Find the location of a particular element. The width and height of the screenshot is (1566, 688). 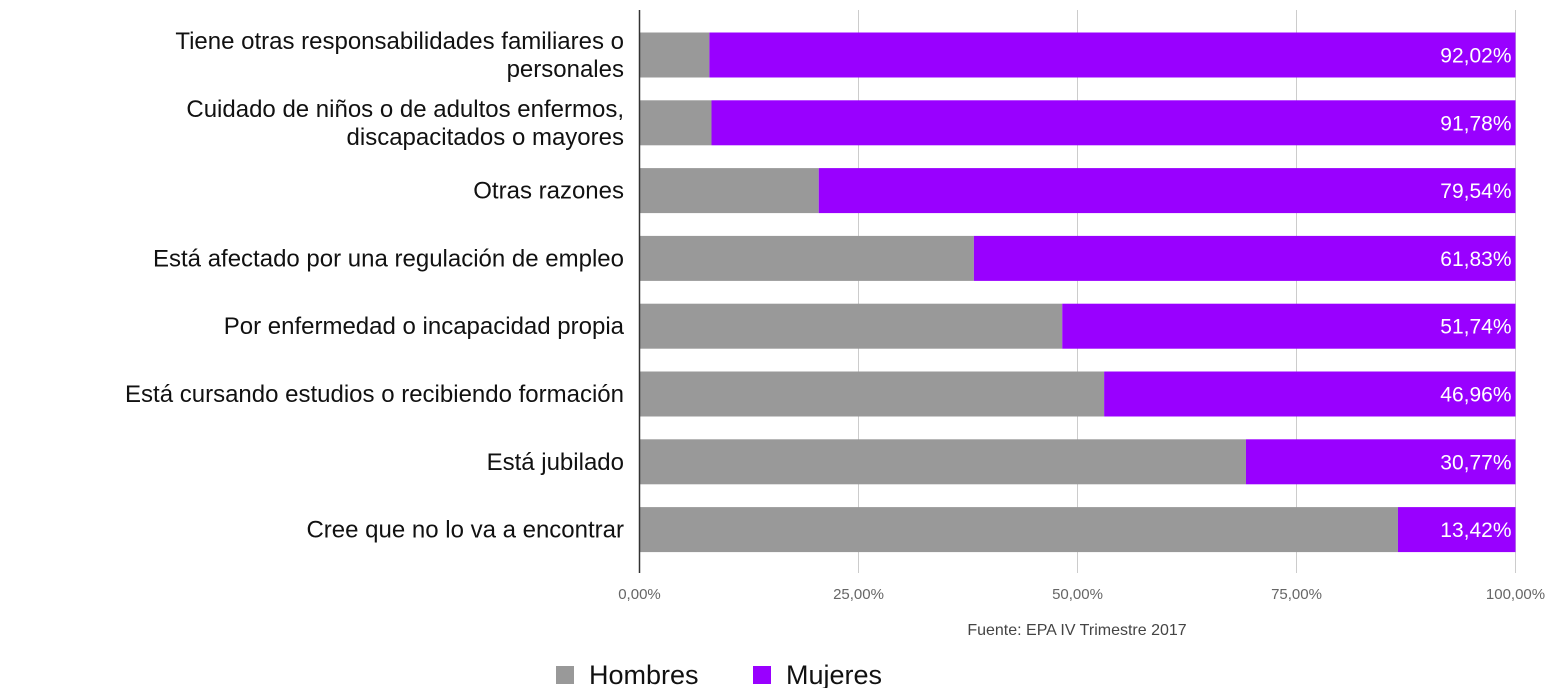

data-label-mujeres: 46,96% is located at coordinates (1475, 395).